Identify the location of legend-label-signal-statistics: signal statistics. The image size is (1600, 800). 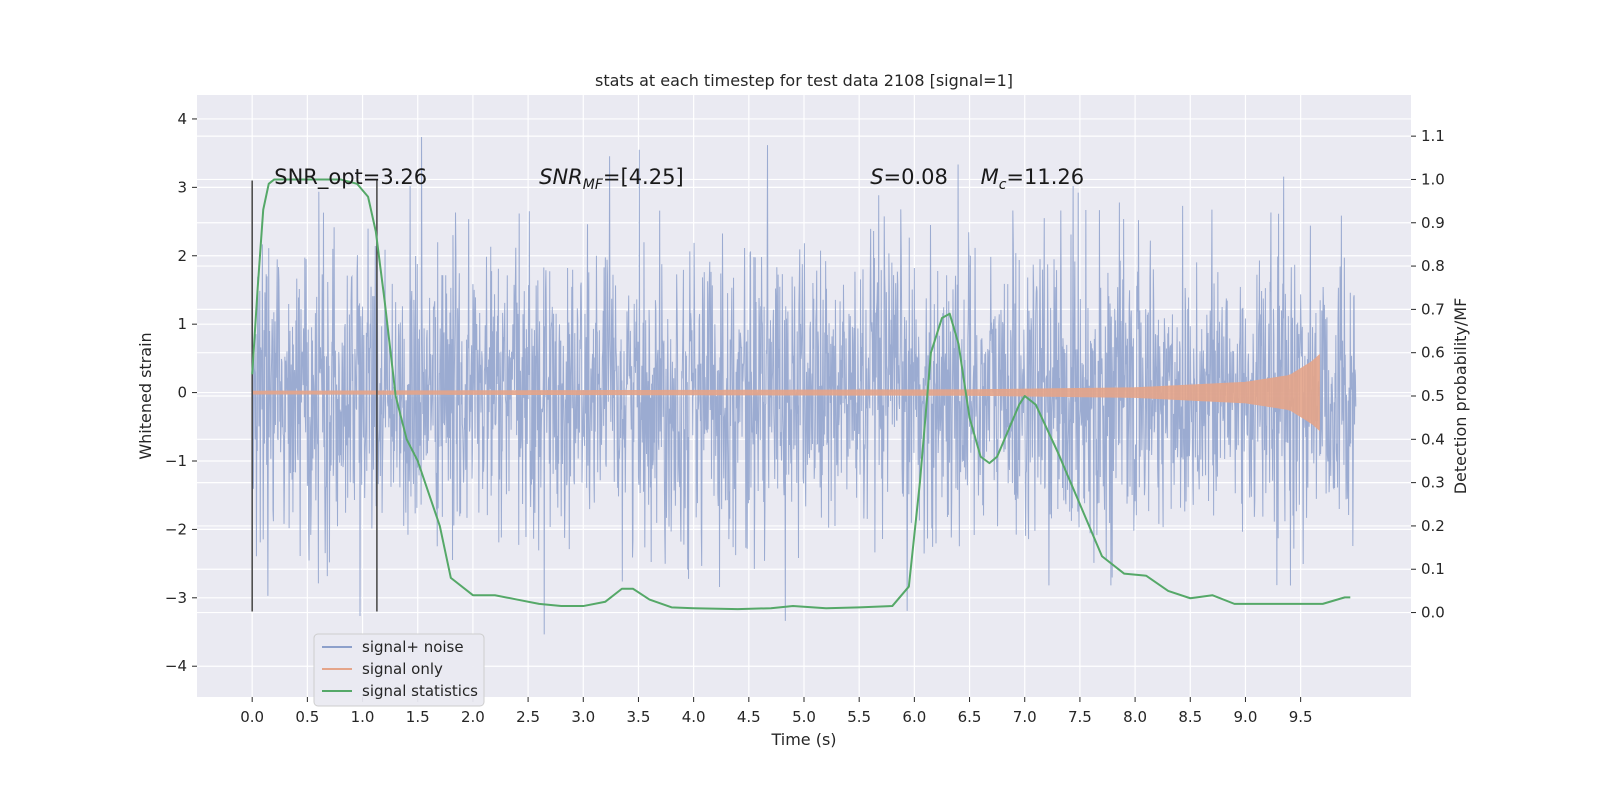
(420, 691).